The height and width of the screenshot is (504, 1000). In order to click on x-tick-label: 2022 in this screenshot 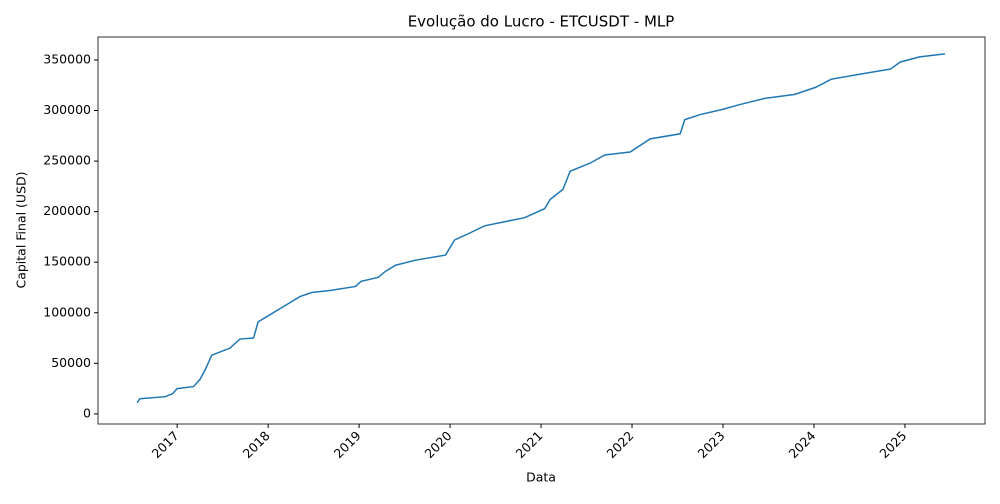, I will do `click(620, 444)`.